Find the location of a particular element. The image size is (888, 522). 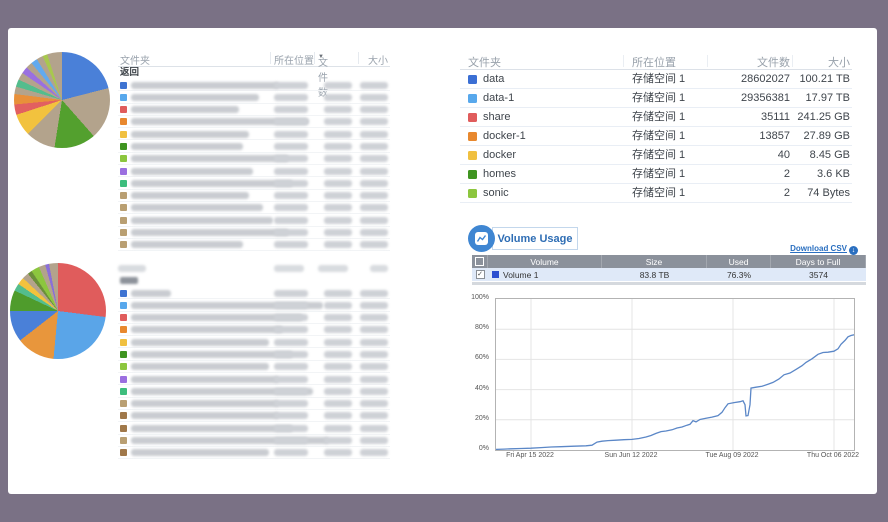

folder-row-docker-1: docker-1 存储空间 1 13857 27.89 GB is located at coordinates (656, 136).